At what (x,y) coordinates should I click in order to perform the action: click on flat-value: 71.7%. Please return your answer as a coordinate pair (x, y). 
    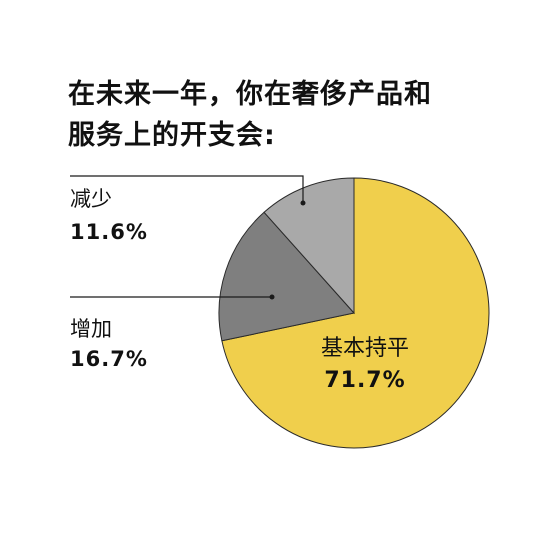
    Looking at the image, I should click on (365, 380).